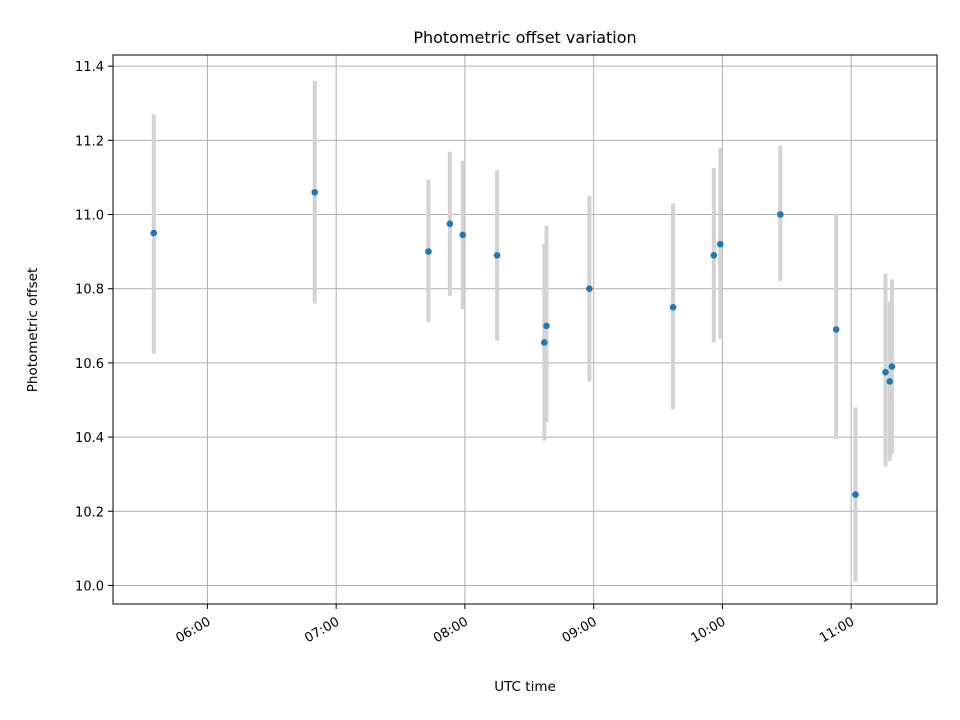  Describe the element at coordinates (89, 364) in the screenshot. I see `y-tick-label: 10.6` at that location.